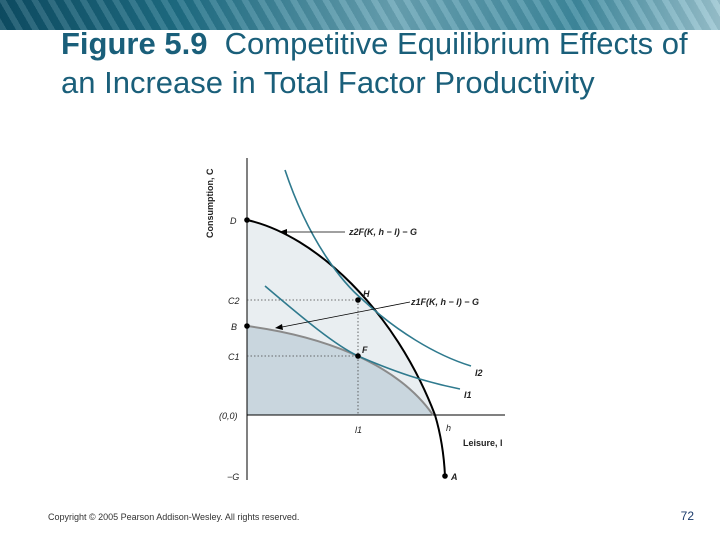 The width and height of the screenshot is (720, 540). Describe the element at coordinates (445, 476) in the screenshot. I see `point-a` at that location.